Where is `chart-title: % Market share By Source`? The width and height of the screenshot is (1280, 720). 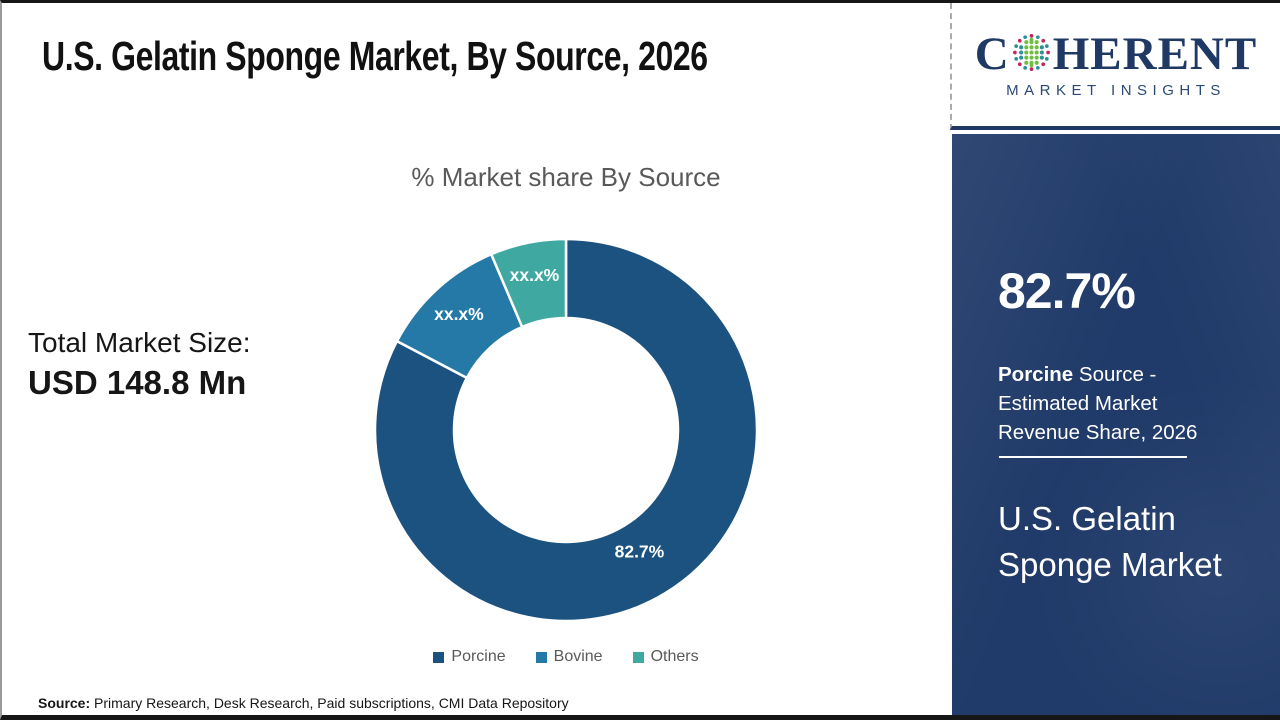 chart-title: % Market share By Source is located at coordinates (566, 177).